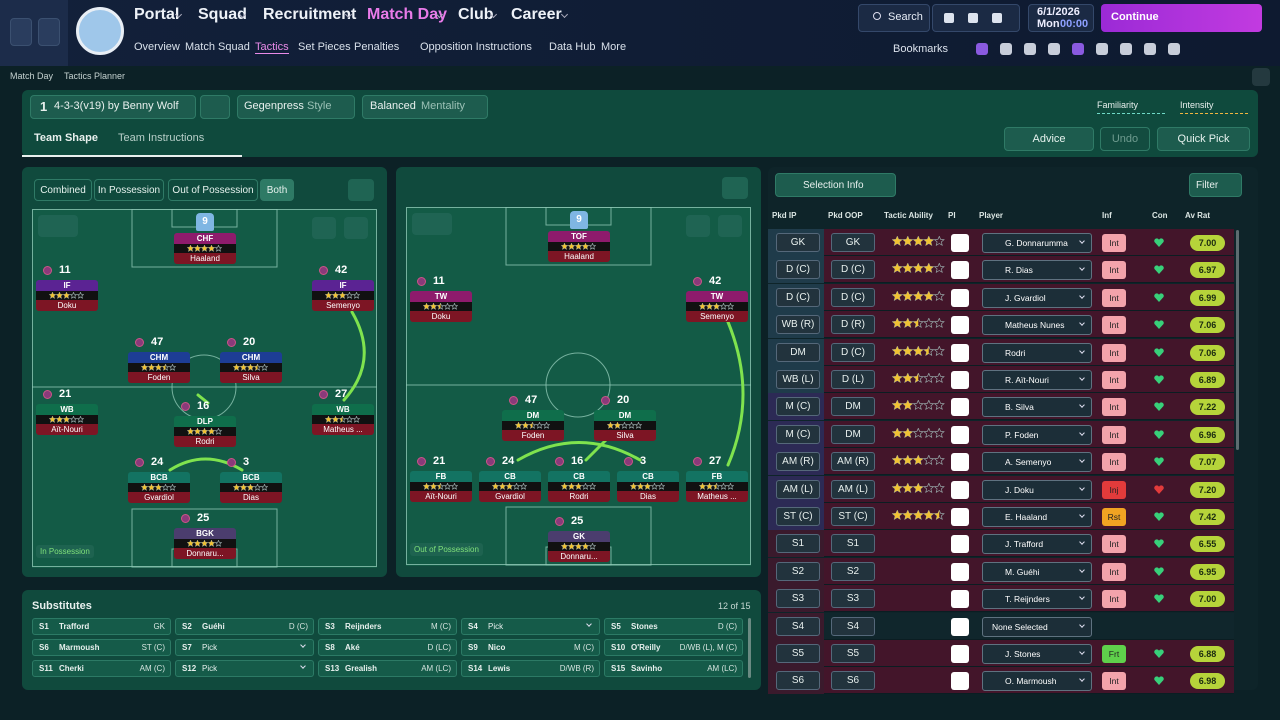 The height and width of the screenshot is (720, 1280). I want to click on picked-oop: ST (C), so click(853, 516).